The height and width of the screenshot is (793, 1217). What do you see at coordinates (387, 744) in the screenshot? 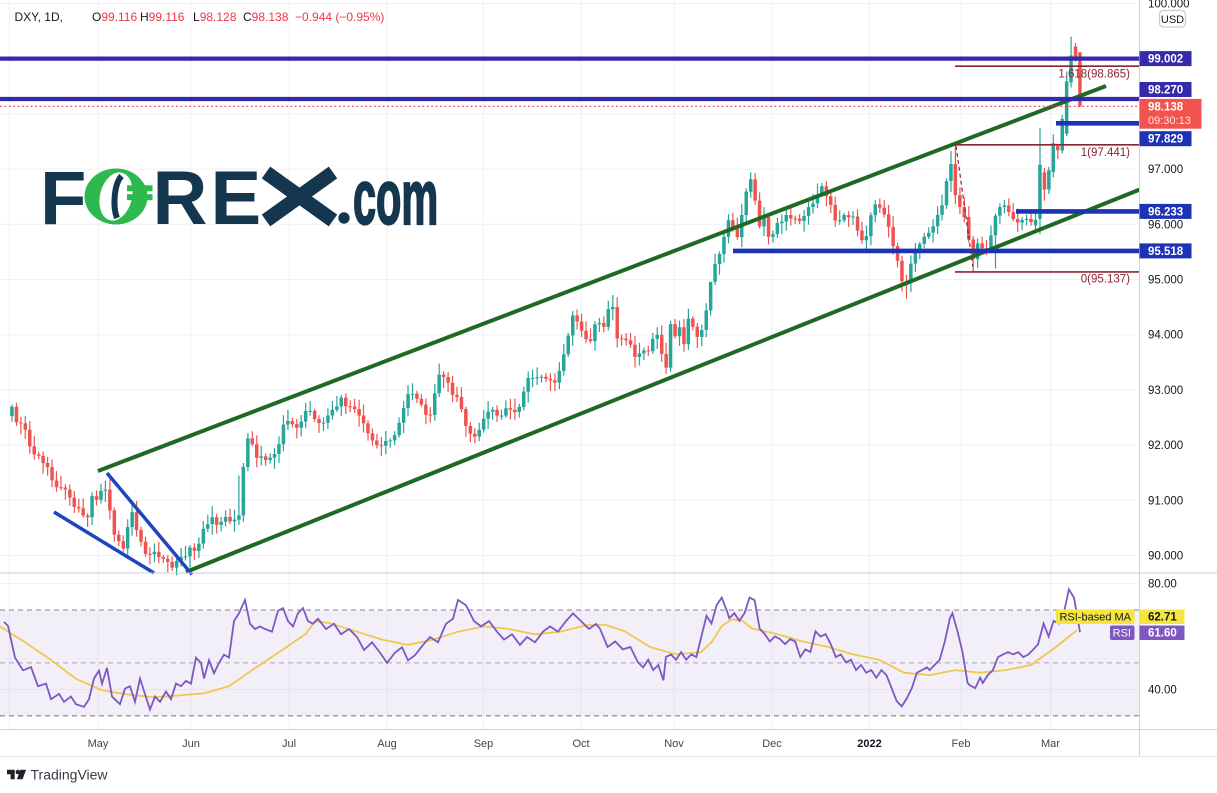
I see `svg-text: Aug` at bounding box center [387, 744].